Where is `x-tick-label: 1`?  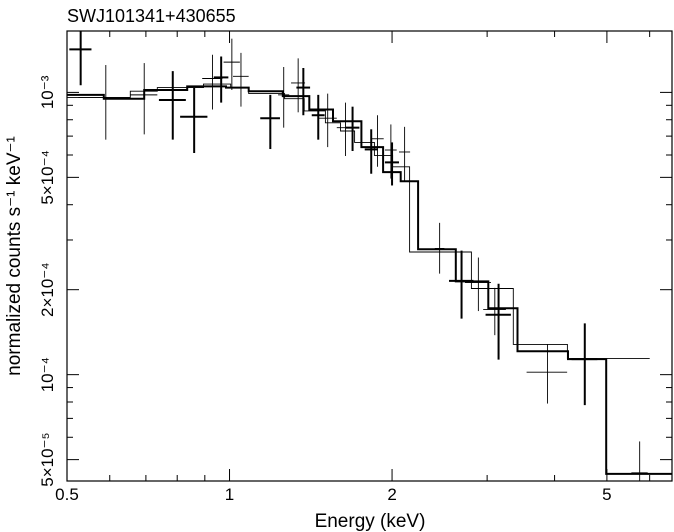
x-tick-label: 1 is located at coordinates (229, 494).